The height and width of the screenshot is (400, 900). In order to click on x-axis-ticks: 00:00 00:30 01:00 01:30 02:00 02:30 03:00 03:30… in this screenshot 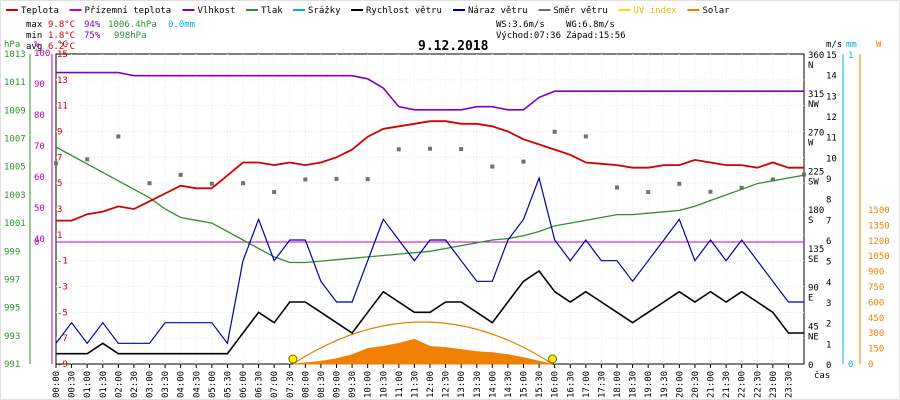, I will do `click(423, 381)`.